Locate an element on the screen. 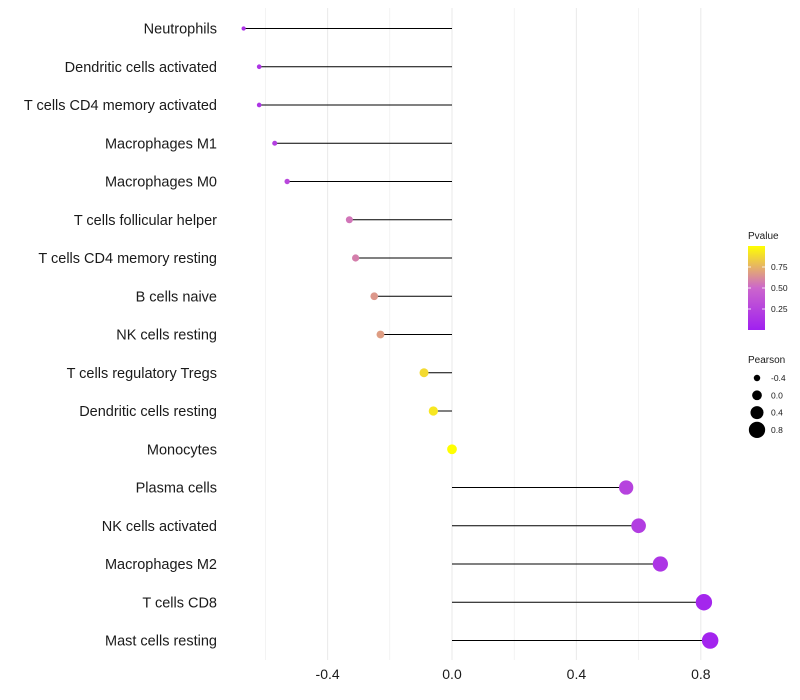  y-category-label: NK cells resting is located at coordinates (166, 336).